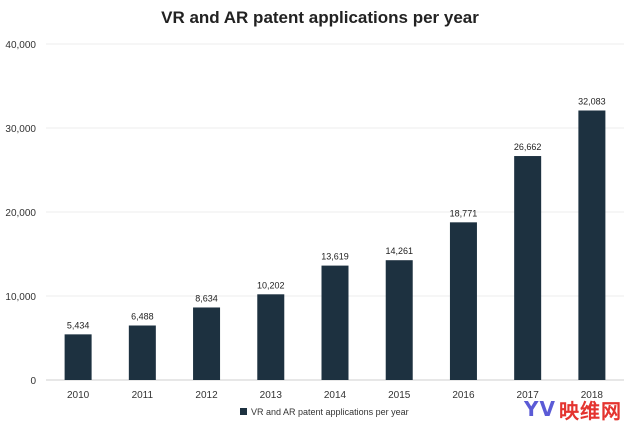  I want to click on y-tick-label: 0, so click(33, 381).